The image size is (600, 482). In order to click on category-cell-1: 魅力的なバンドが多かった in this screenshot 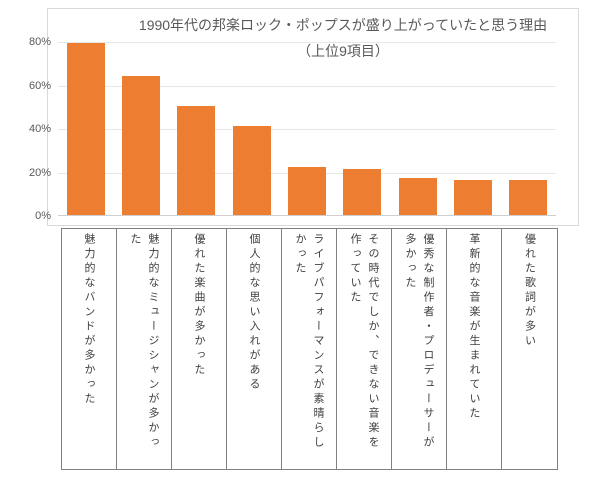, I will do `click(89, 349)`.